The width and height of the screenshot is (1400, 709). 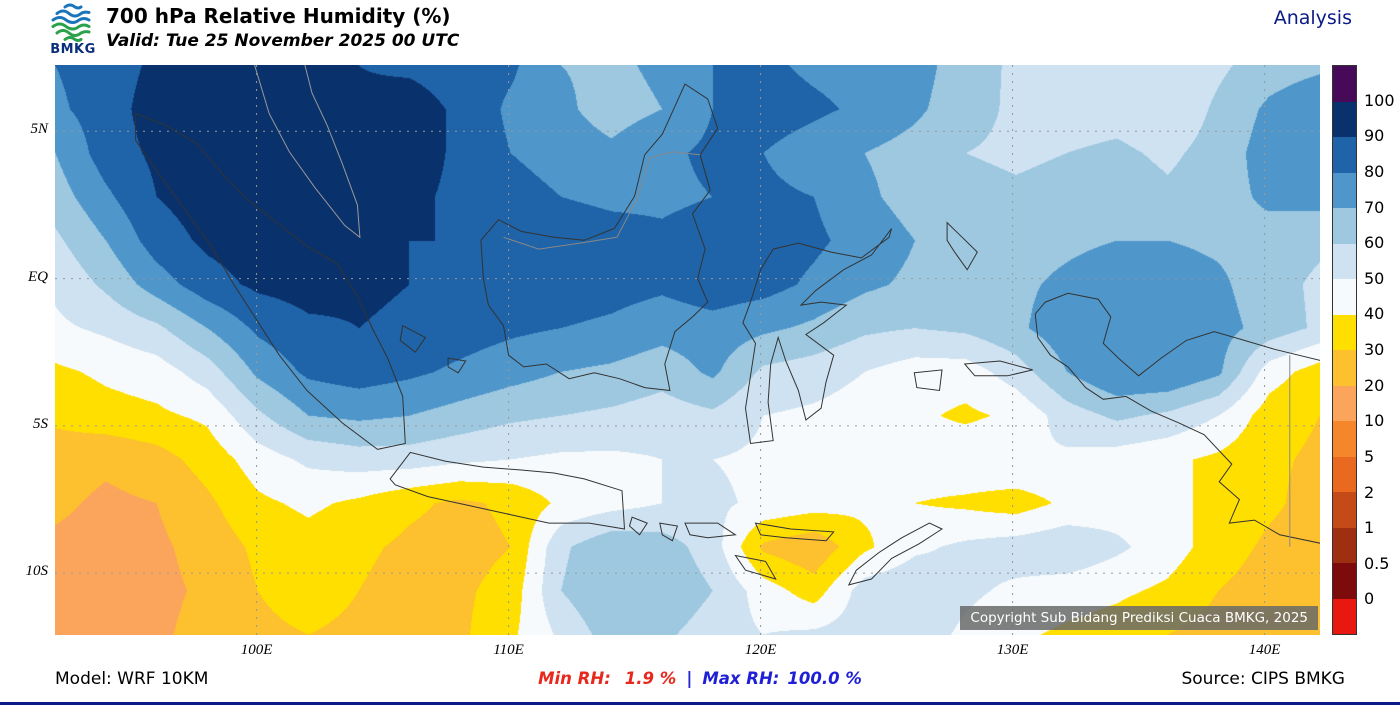 What do you see at coordinates (73, 49) in the screenshot?
I see `bmkg-logo-text: BMKG` at bounding box center [73, 49].